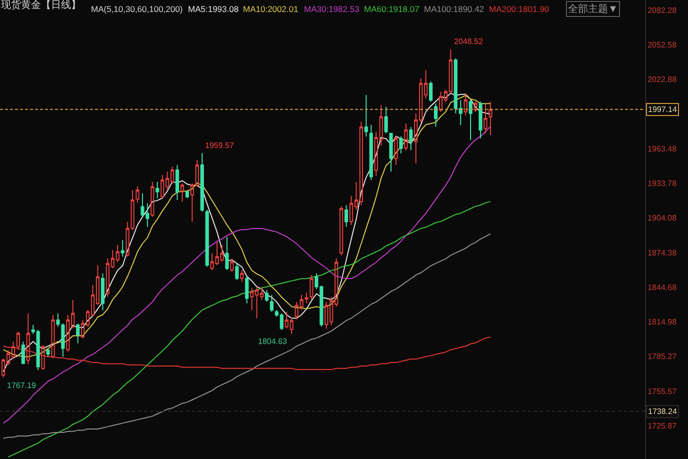  I want to click on line-series, so click(246, 353).